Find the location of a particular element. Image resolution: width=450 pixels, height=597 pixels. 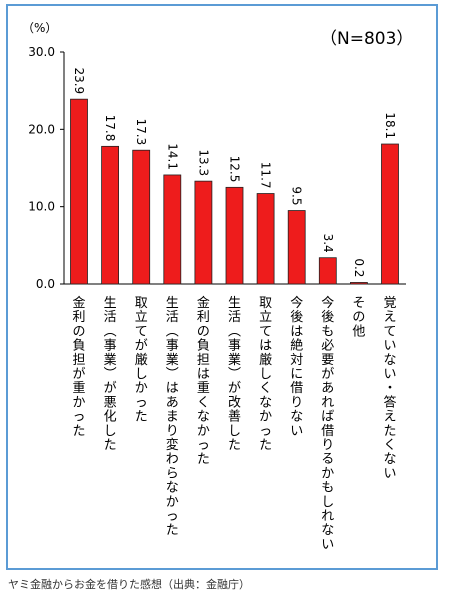

source-caption: ヤミ金融からお金を借りた感想（出典：金融庁） is located at coordinates (129, 584).